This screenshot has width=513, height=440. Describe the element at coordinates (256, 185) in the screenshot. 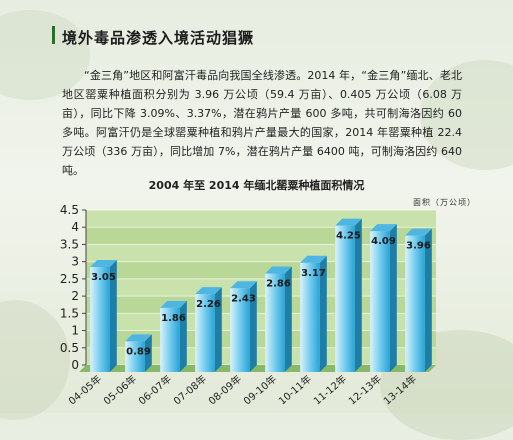

I see `chart-title: 2004 年至 2014 年缅北罂粟种植面积情况` at that location.